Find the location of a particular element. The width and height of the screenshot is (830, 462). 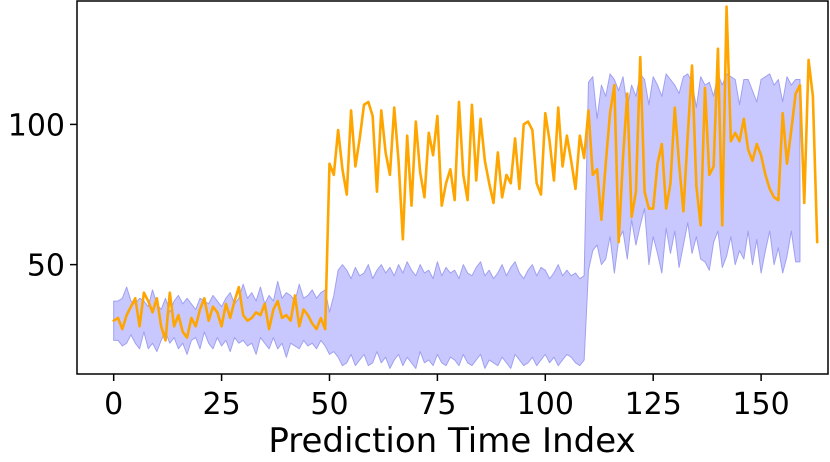

x-tick-label: 125 is located at coordinates (653, 404).